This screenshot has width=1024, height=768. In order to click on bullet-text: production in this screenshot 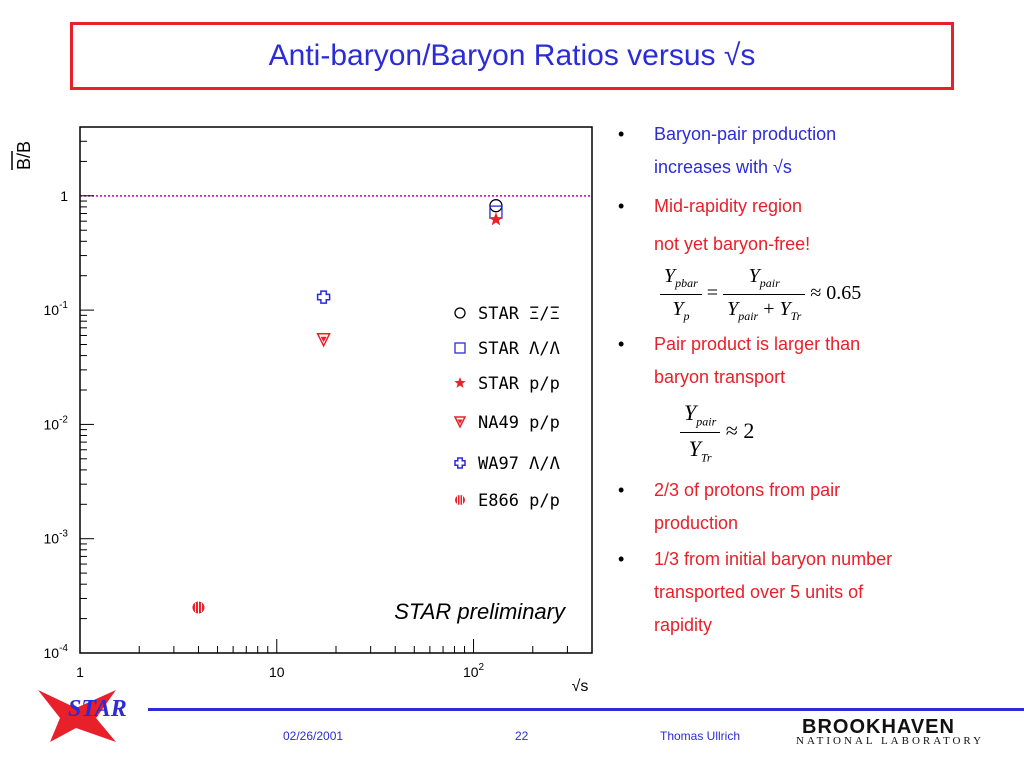, I will do `click(696, 522)`.